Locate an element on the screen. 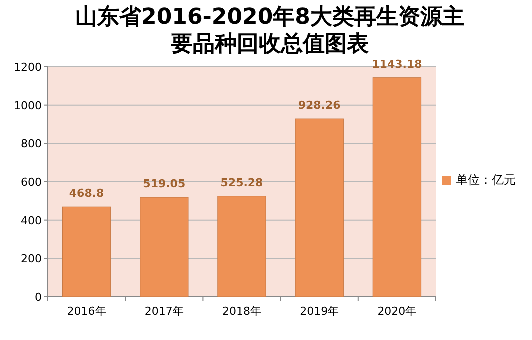  data-label: 519.05 is located at coordinates (164, 184).